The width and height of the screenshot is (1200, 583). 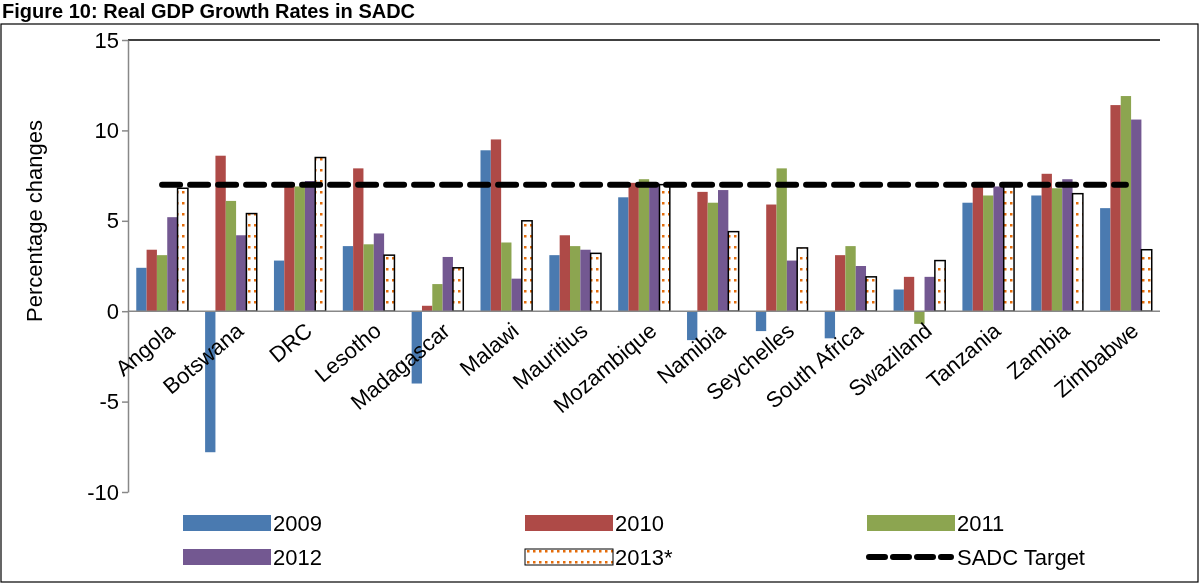 What do you see at coordinates (106, 130) in the screenshot?
I see `y-tick-label: 10` at bounding box center [106, 130].